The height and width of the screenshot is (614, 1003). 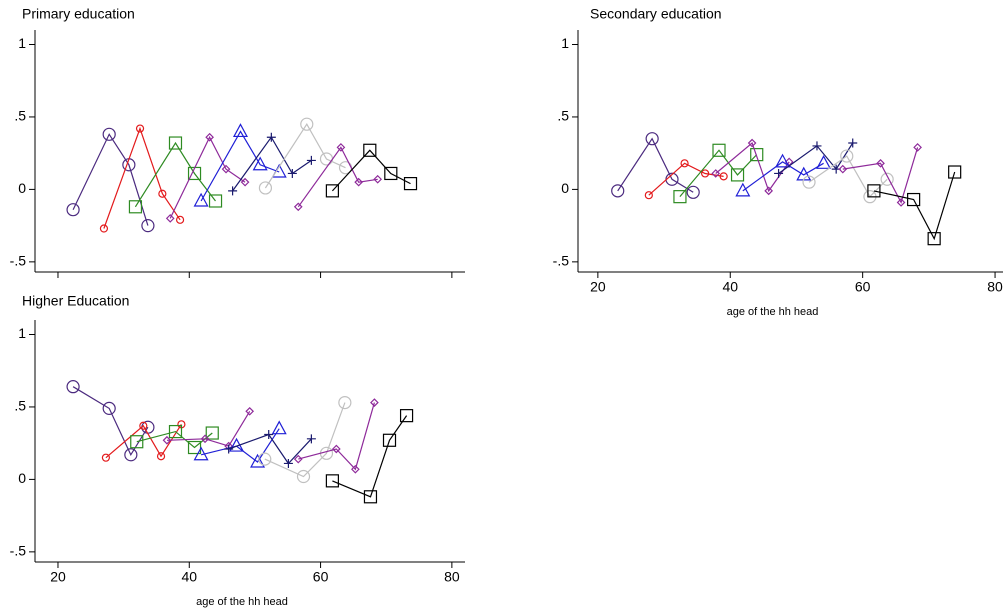 I want to click on x-tick-label: 40, so click(x=730, y=287).